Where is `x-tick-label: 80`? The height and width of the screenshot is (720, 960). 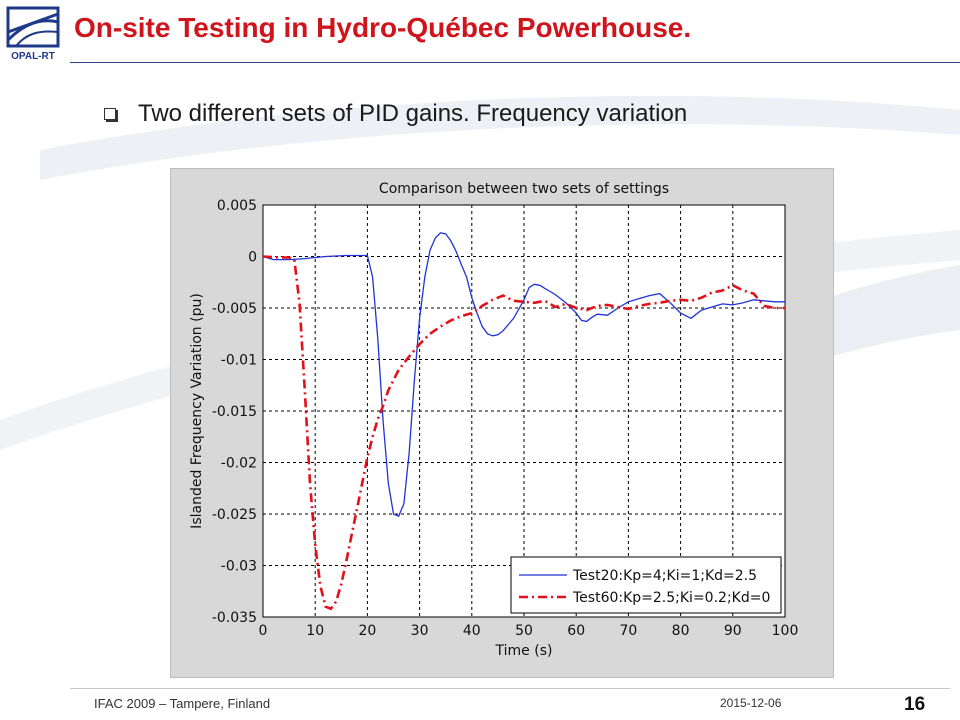
x-tick-label: 80 is located at coordinates (681, 631).